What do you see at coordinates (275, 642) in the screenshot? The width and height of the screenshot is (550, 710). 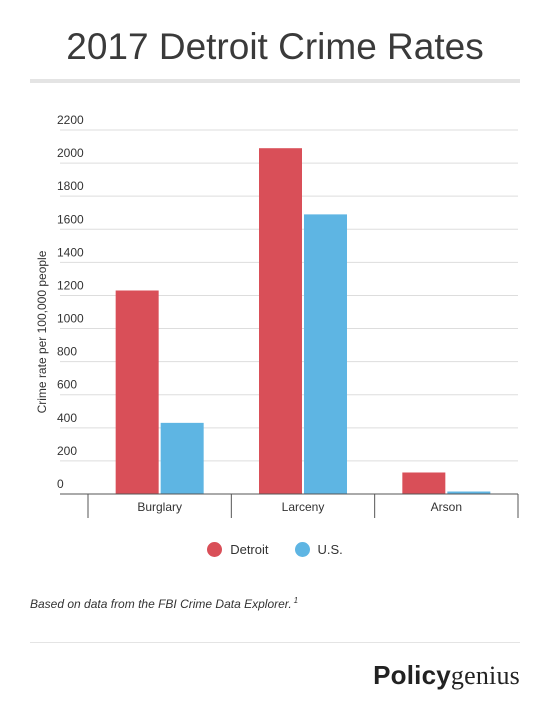 I see `footer-divider` at bounding box center [275, 642].